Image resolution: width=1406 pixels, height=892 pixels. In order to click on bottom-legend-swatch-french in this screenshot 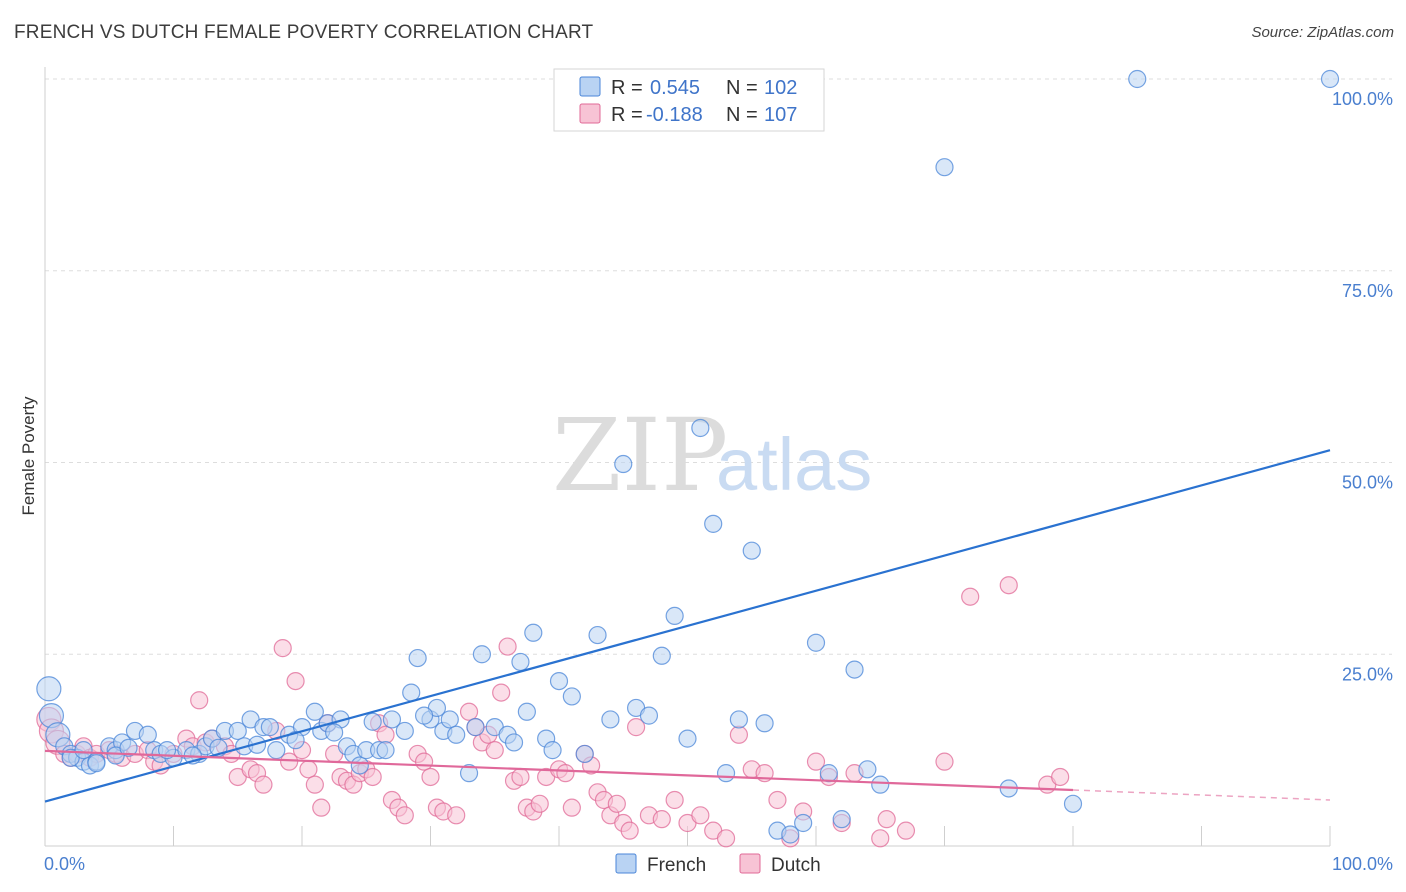, I will do `click(626, 863)`.